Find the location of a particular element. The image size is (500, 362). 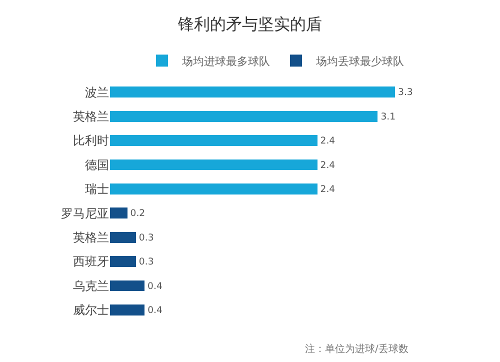

y-tick-label: 比利时 is located at coordinates (91, 141).